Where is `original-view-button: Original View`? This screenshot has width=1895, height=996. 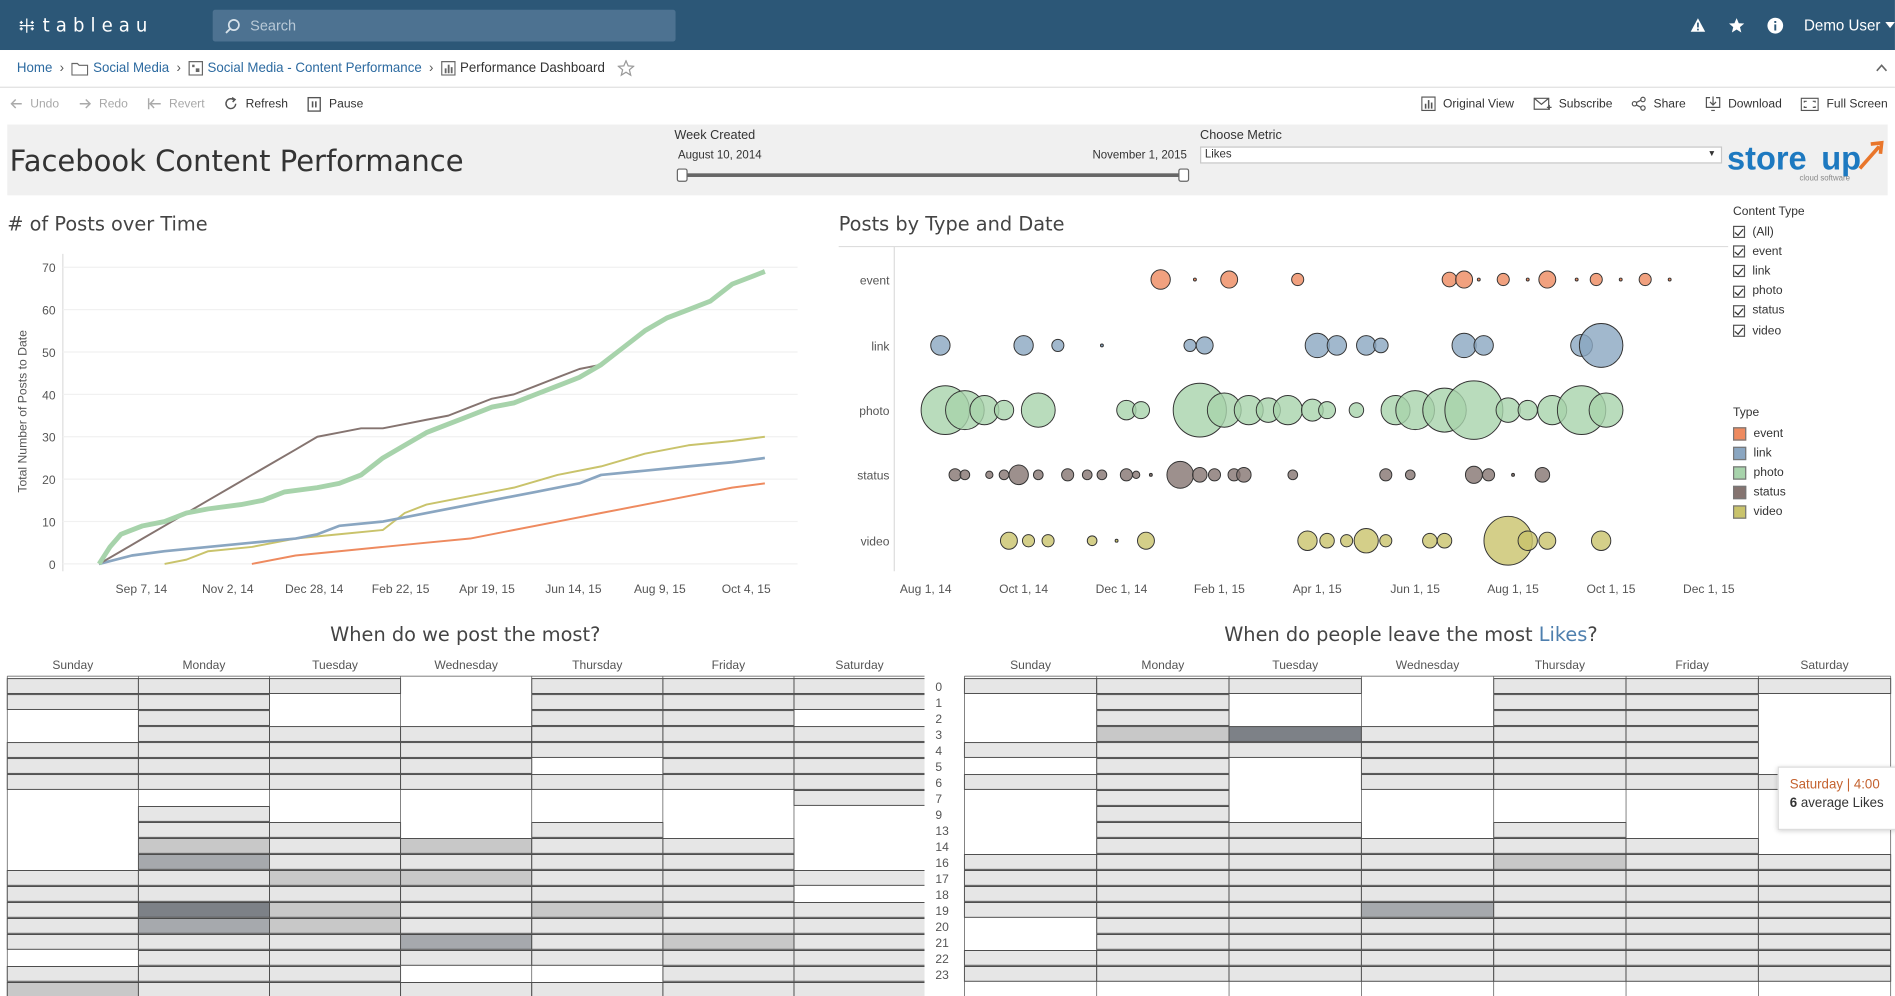
original-view-button: Original View is located at coordinates (1467, 104).